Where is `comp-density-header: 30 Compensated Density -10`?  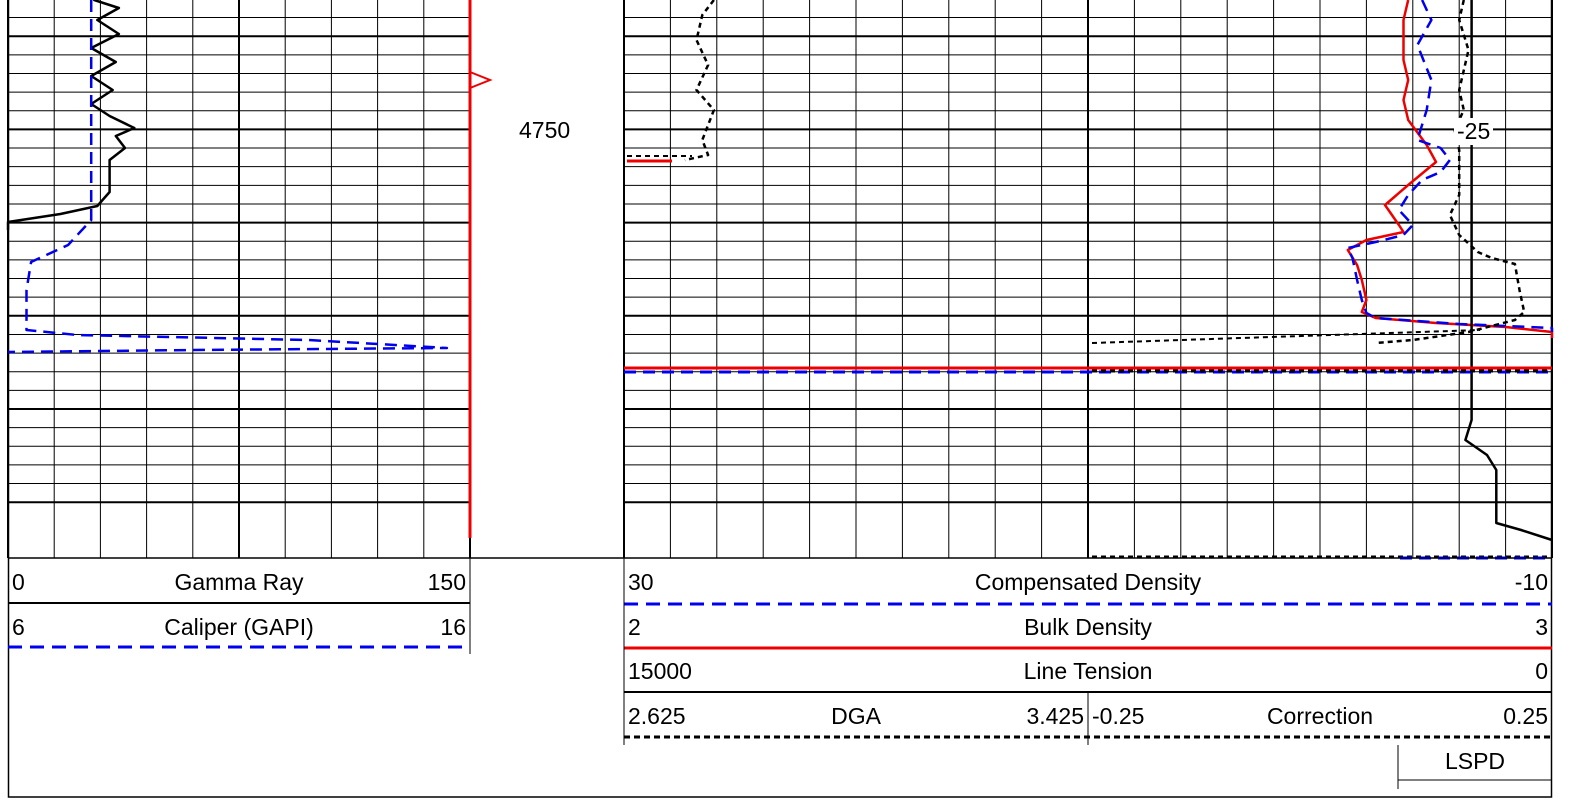
comp-density-header: 30 Compensated Density -10 is located at coordinates (1088, 582).